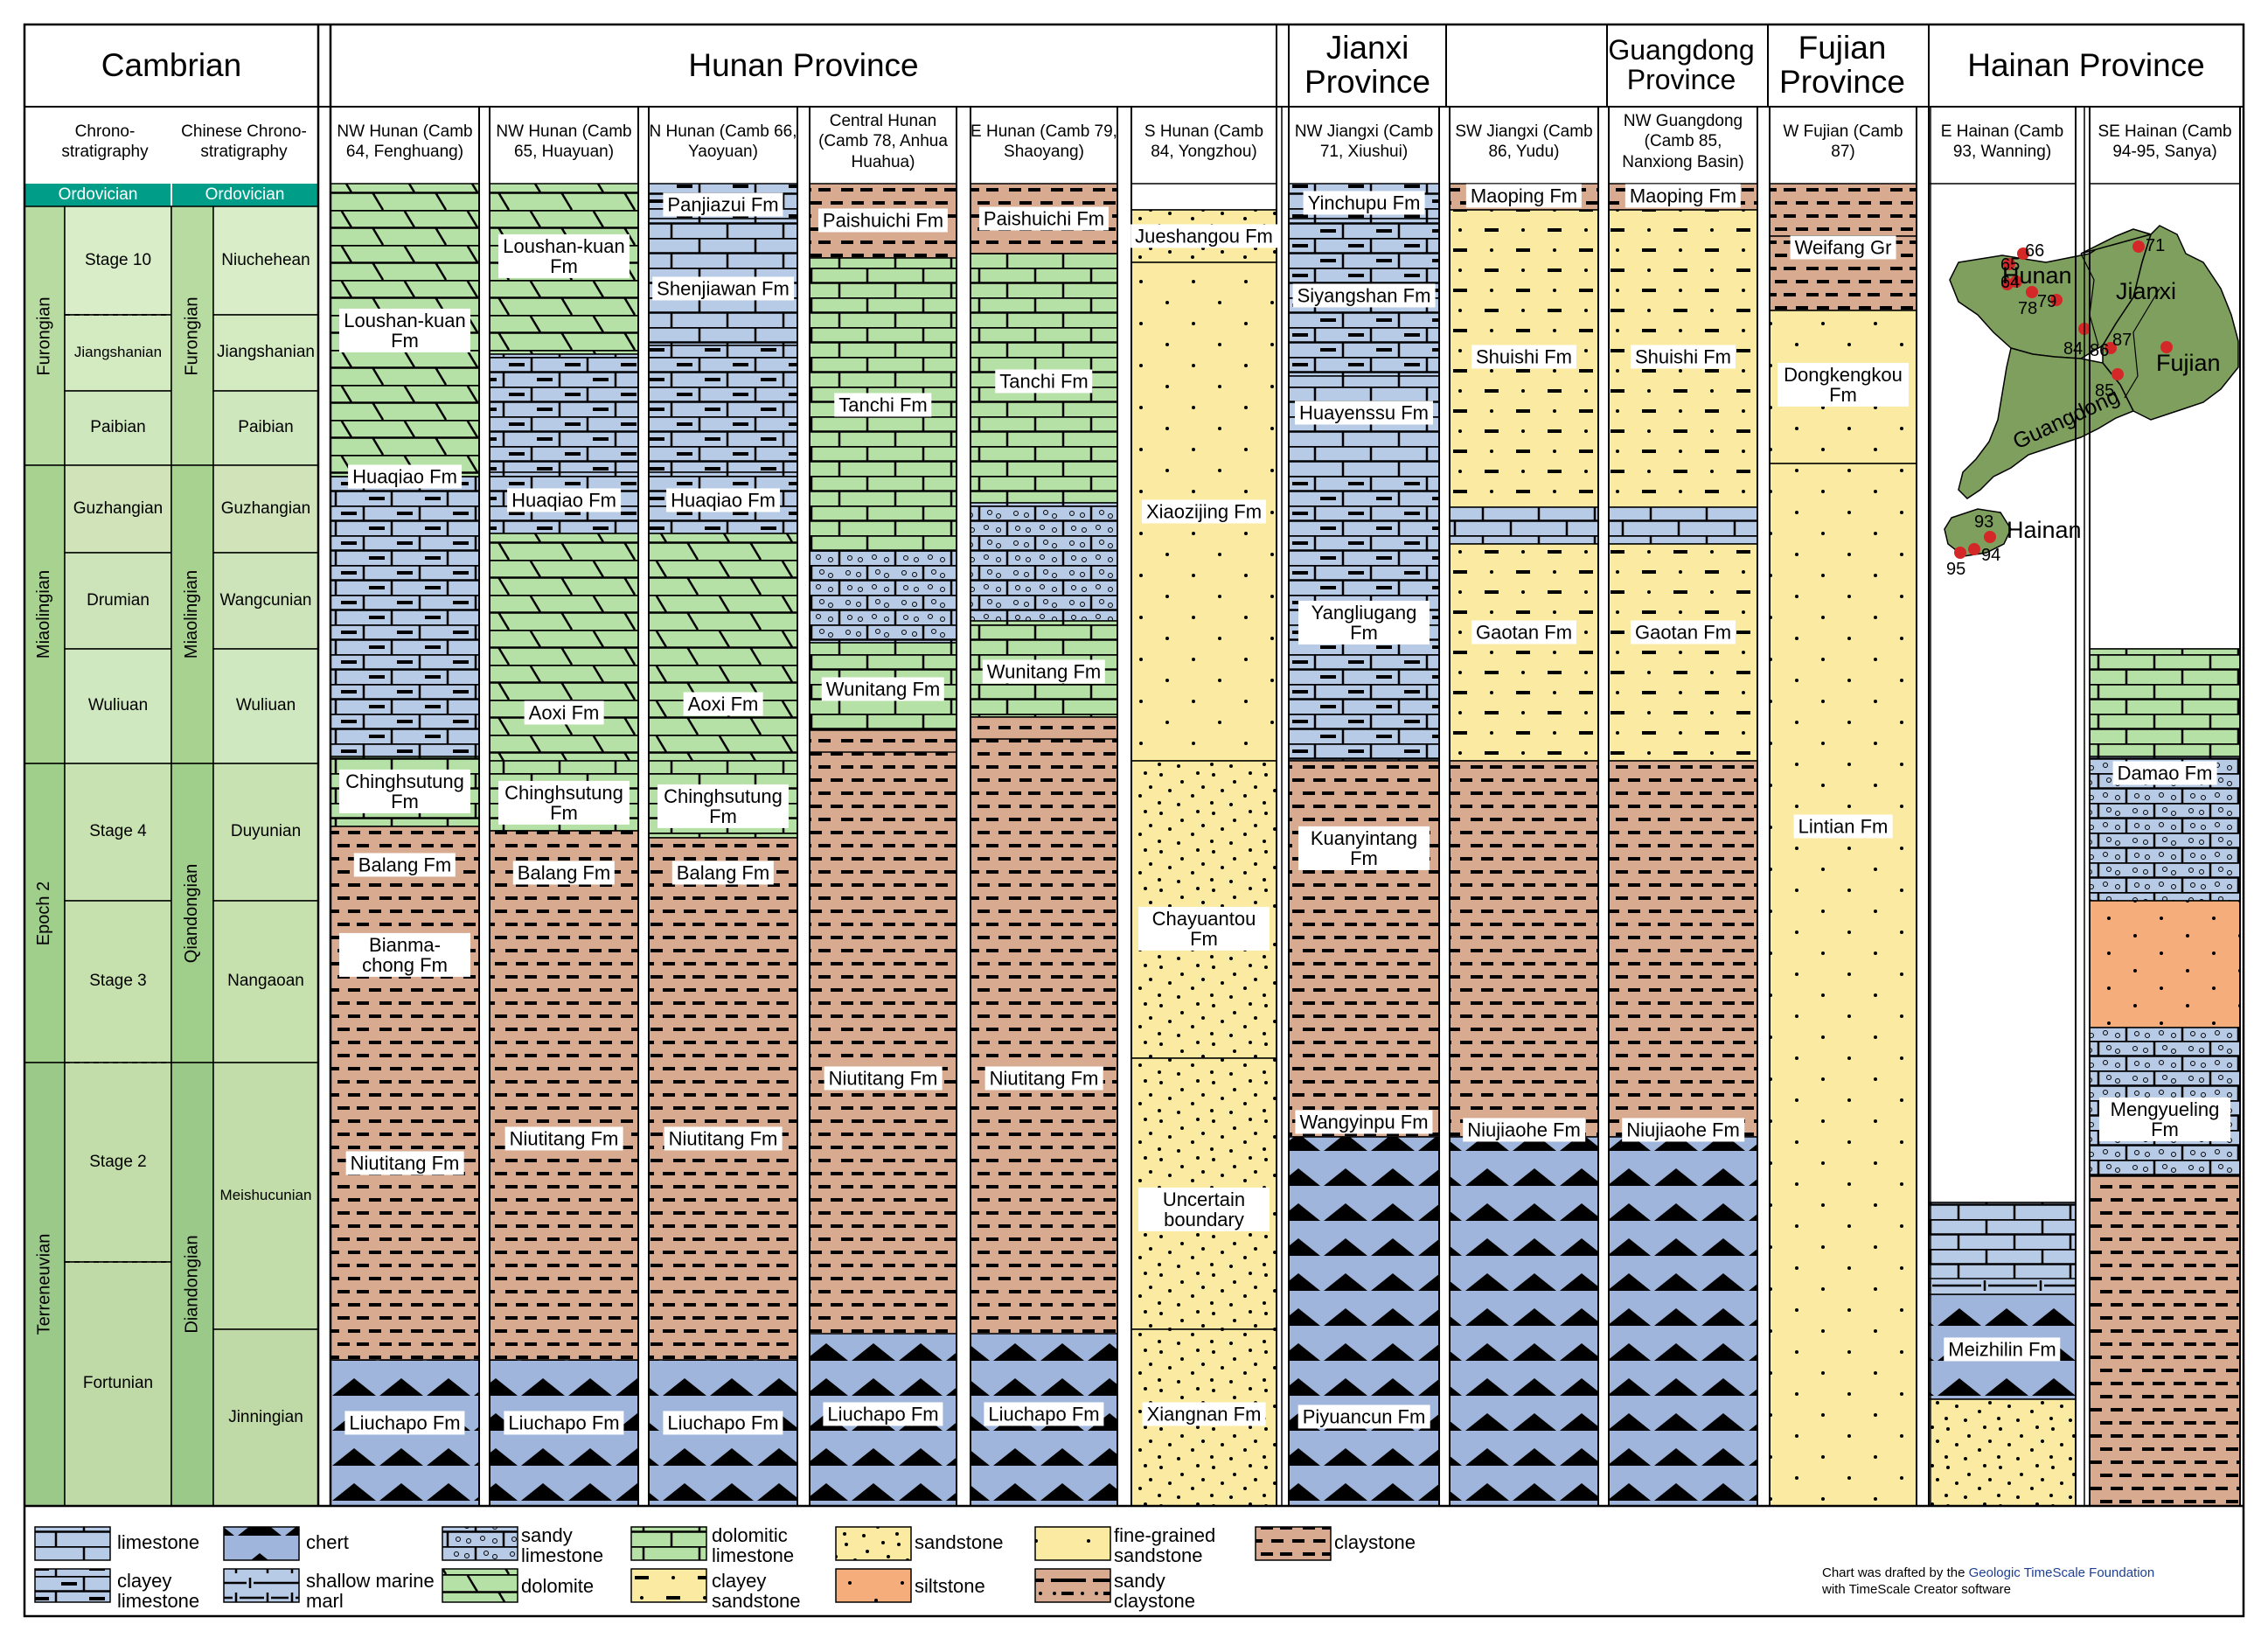 This screenshot has width=2268, height=1645. I want to click on formation-label: Panjiazui Fm, so click(723, 204).